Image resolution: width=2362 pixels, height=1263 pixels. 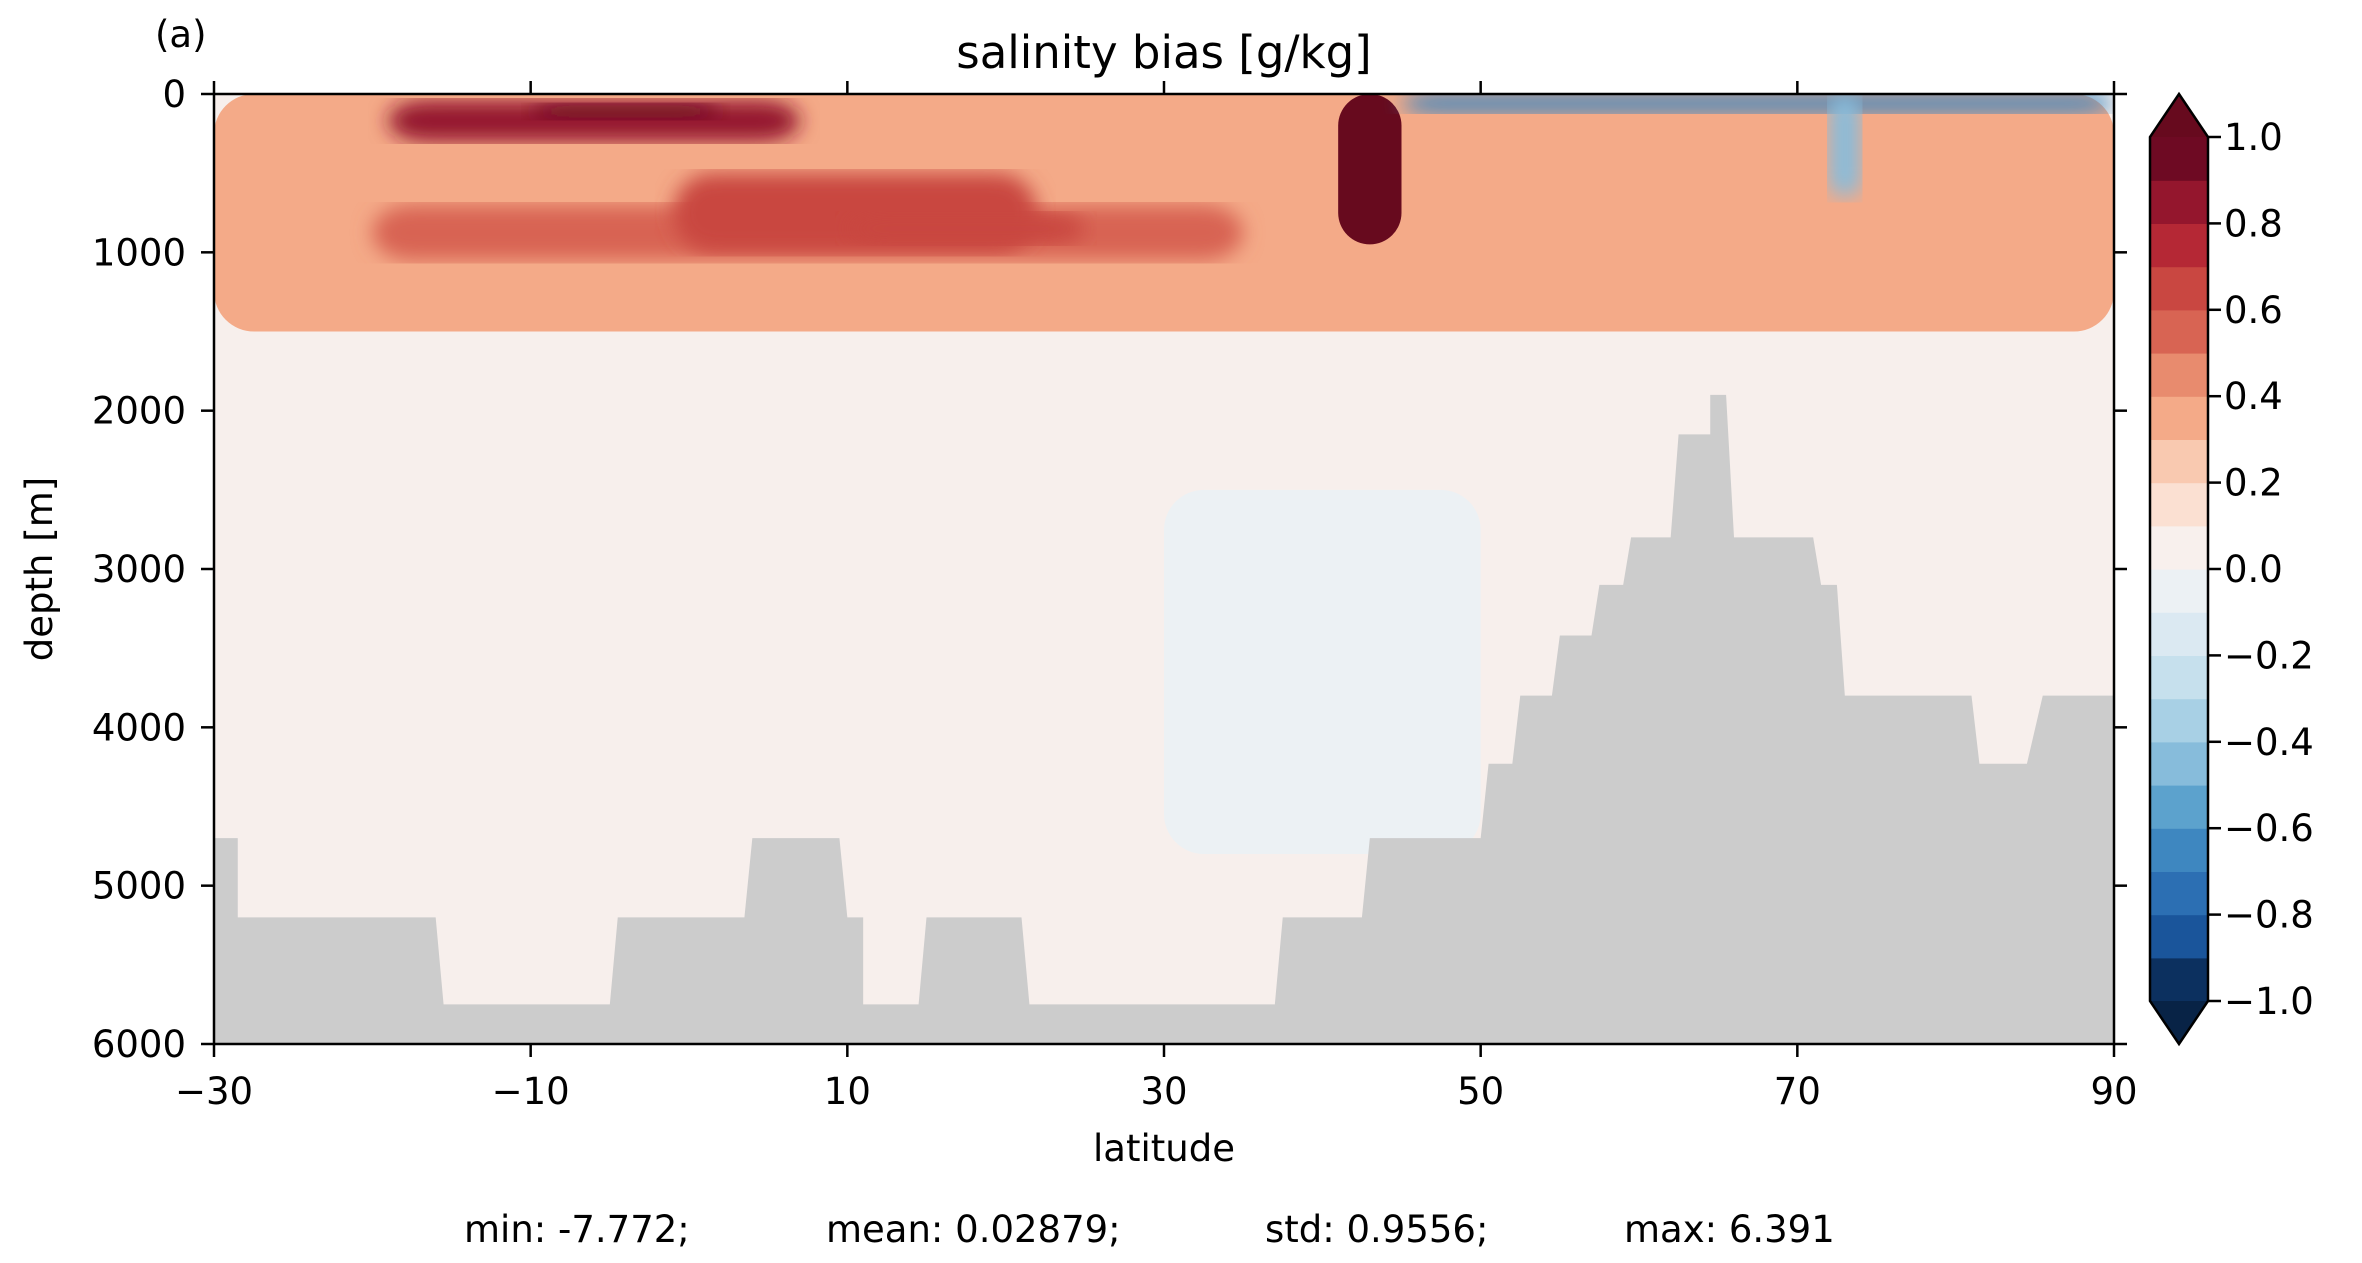 What do you see at coordinates (2253, 223) in the screenshot?
I see `colorbar-tick-label: 0.8` at bounding box center [2253, 223].